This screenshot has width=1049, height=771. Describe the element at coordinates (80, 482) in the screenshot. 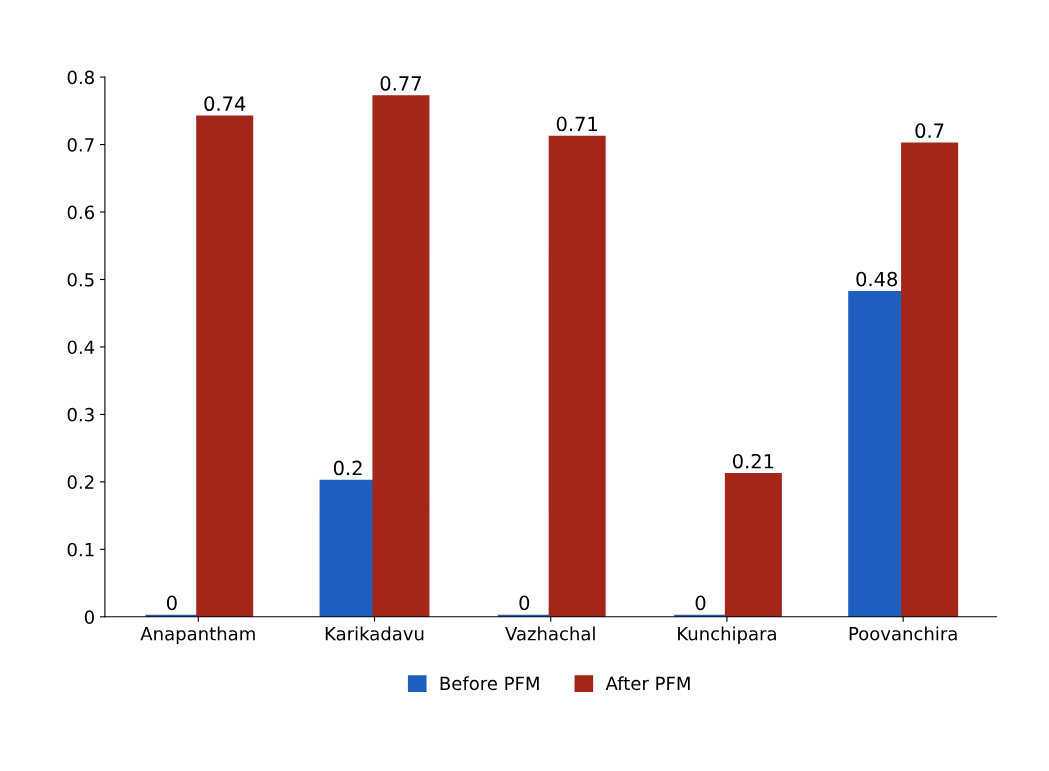

I see `y-tick-label: 0.2` at that location.